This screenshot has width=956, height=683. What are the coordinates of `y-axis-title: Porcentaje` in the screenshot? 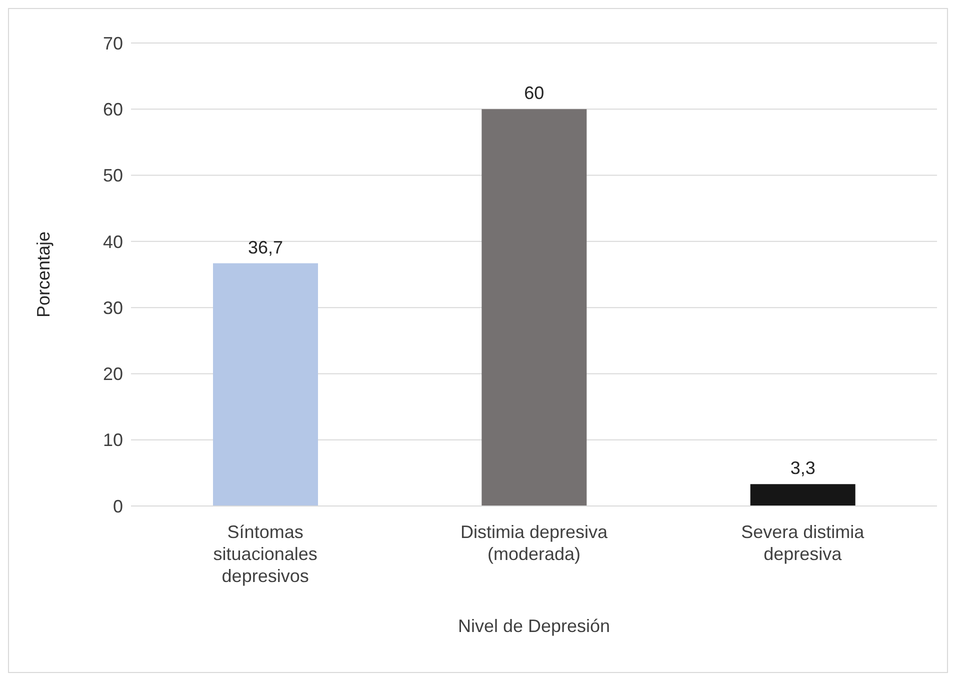 It's located at (43, 274).